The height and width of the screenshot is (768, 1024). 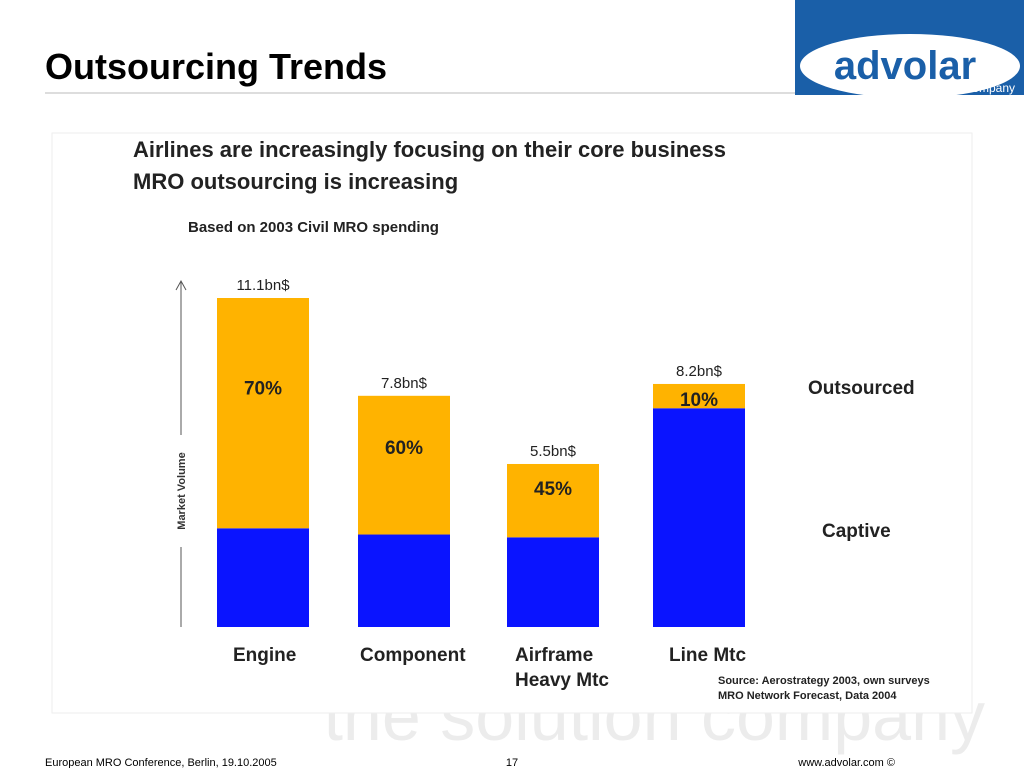 What do you see at coordinates (404, 448) in the screenshot?
I see `value-label: 60%` at bounding box center [404, 448].